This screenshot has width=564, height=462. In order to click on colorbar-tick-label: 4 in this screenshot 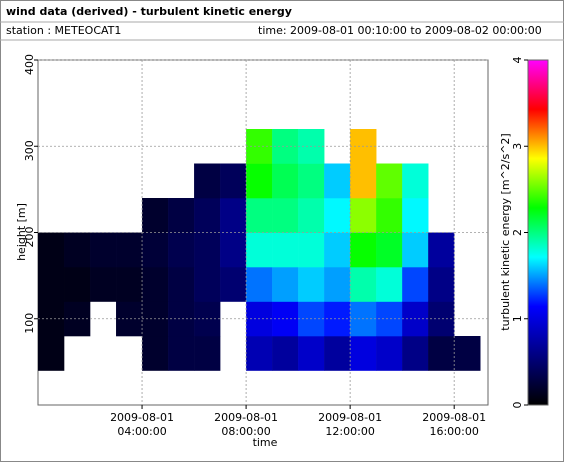, I will do `click(517, 60)`.